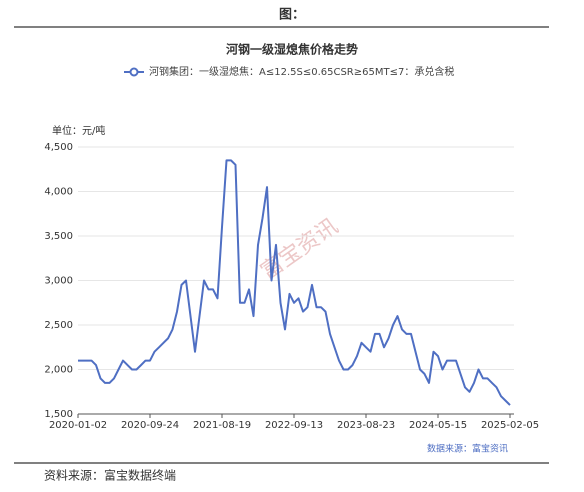 The height and width of the screenshot is (492, 584). What do you see at coordinates (58, 236) in the screenshot?
I see `y-tick-label: 3,500` at bounding box center [58, 236].